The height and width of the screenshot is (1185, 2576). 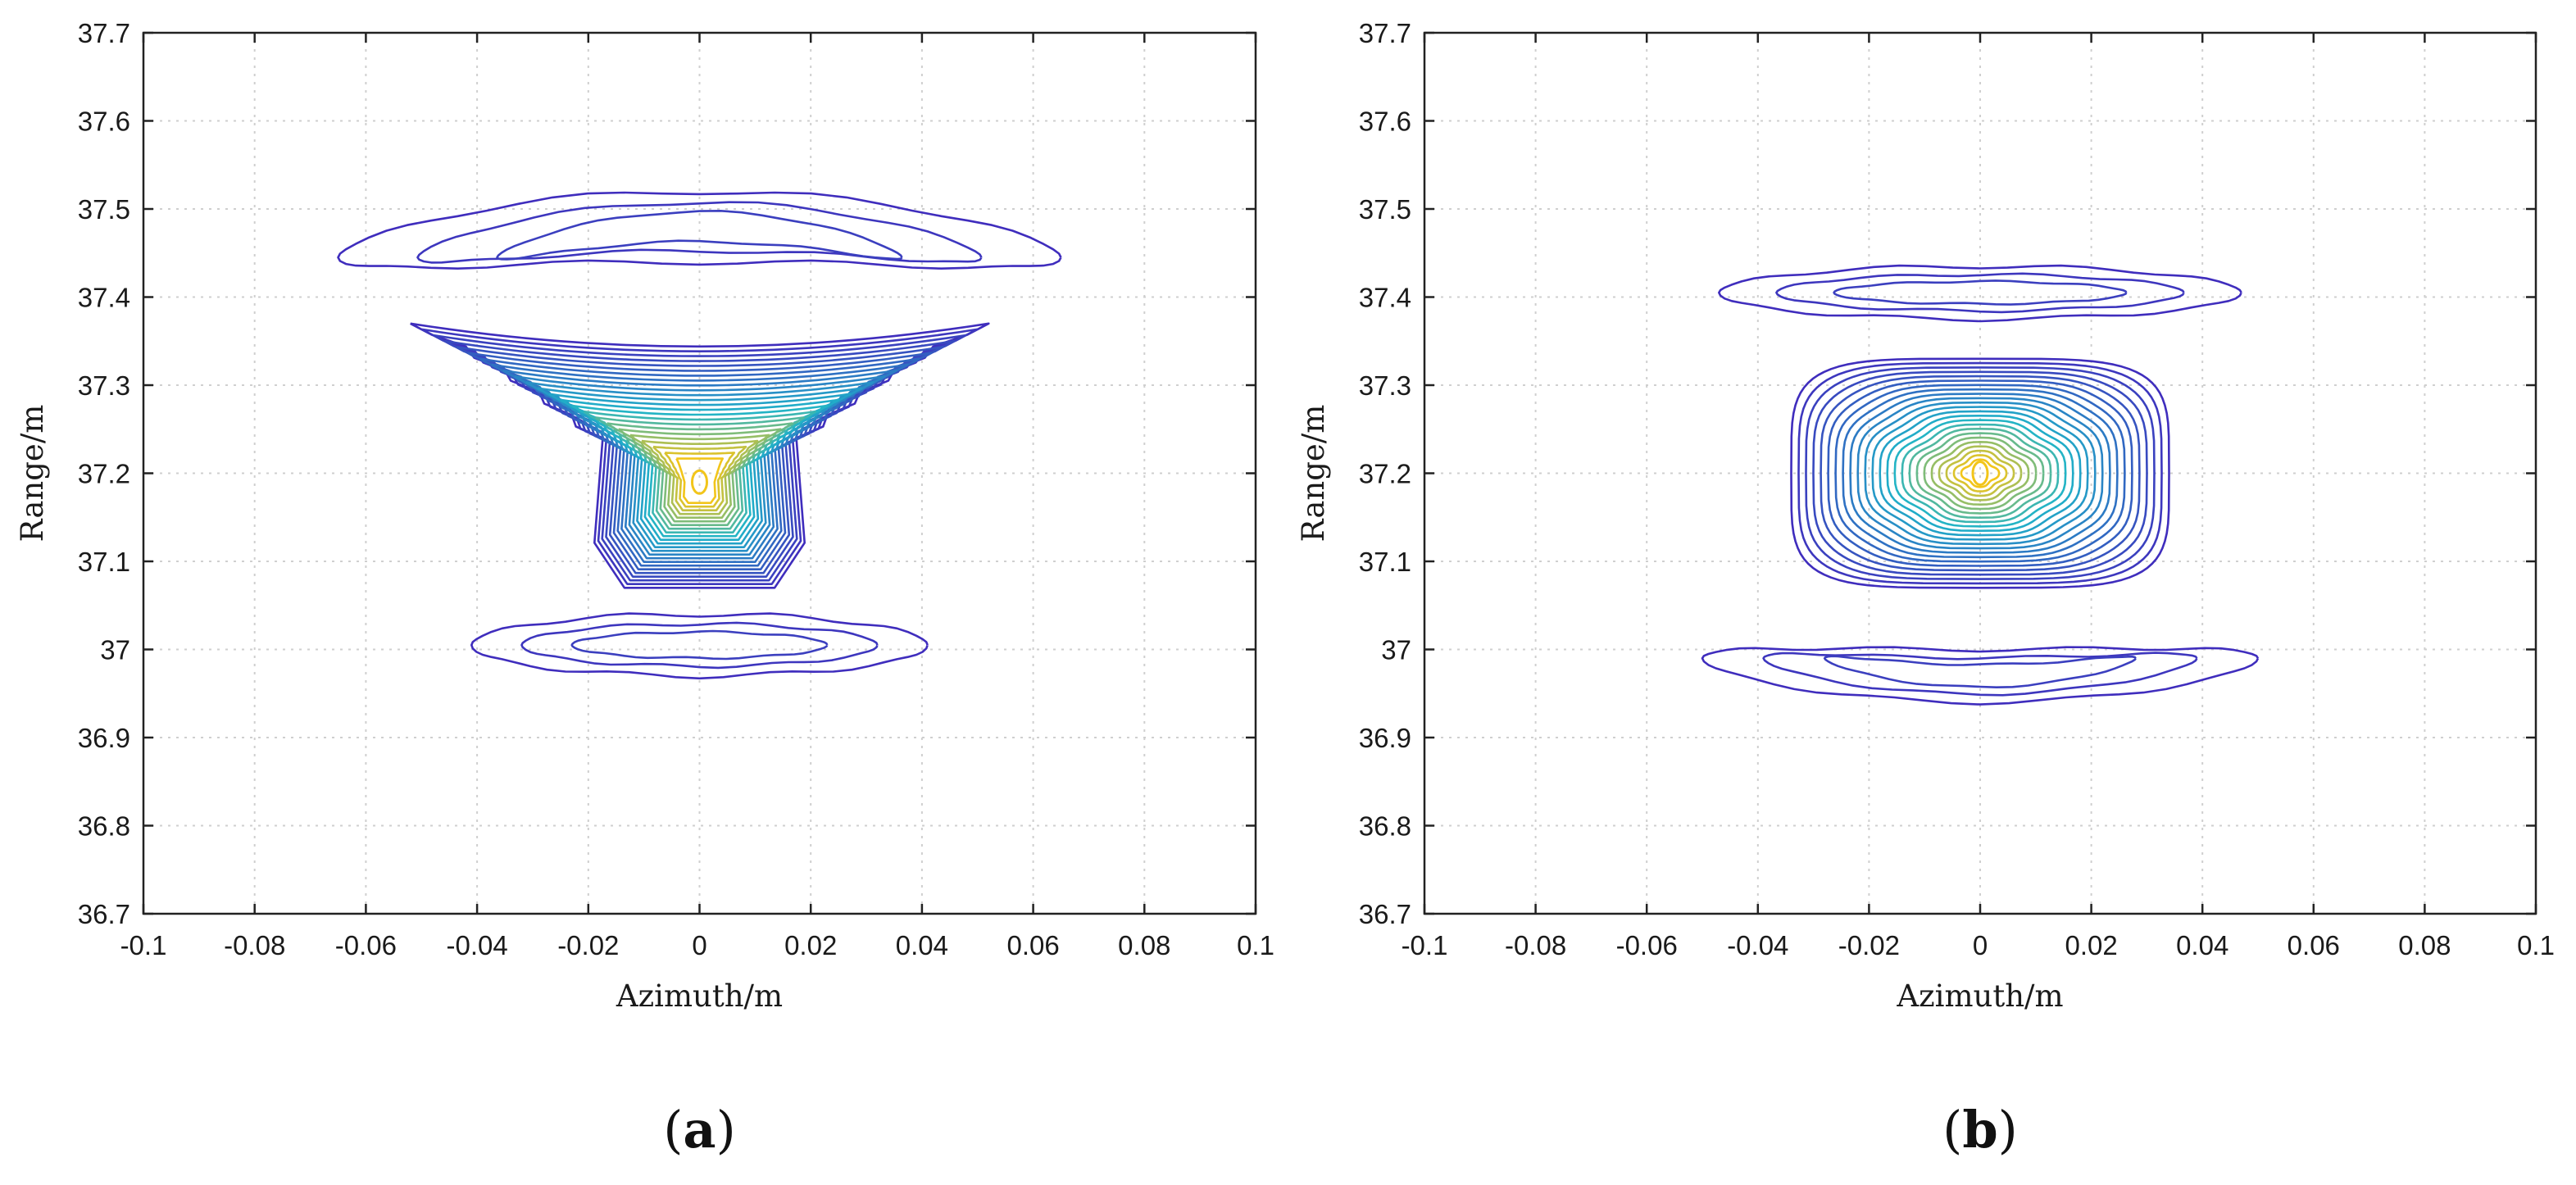 I want to click on x-tick-label: -0.04, so click(x=476, y=945).